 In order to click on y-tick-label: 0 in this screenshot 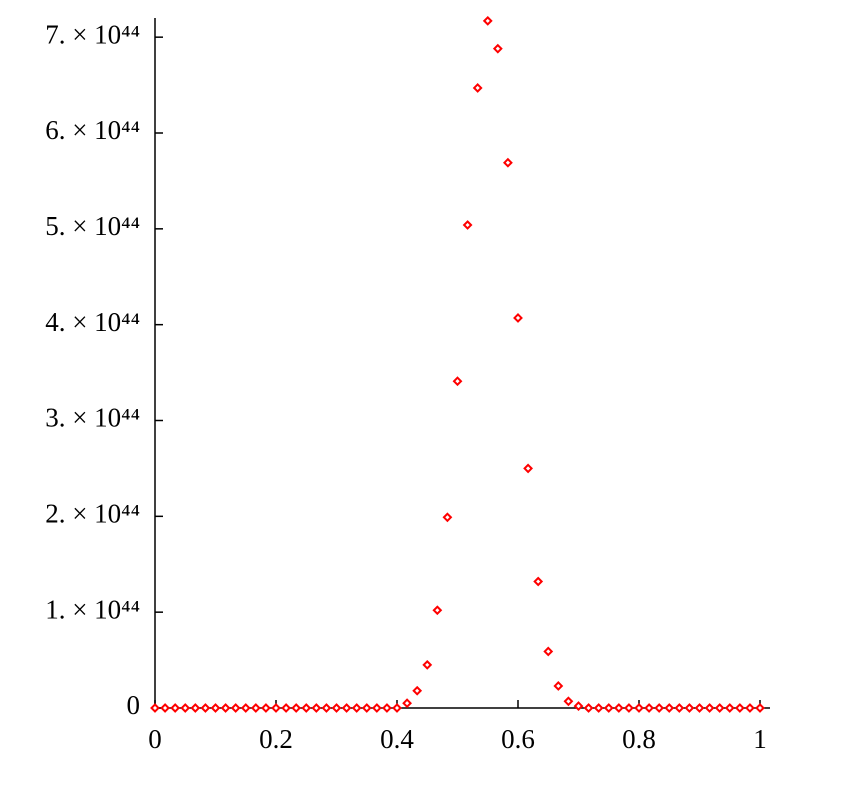, I will do `click(134, 705)`.